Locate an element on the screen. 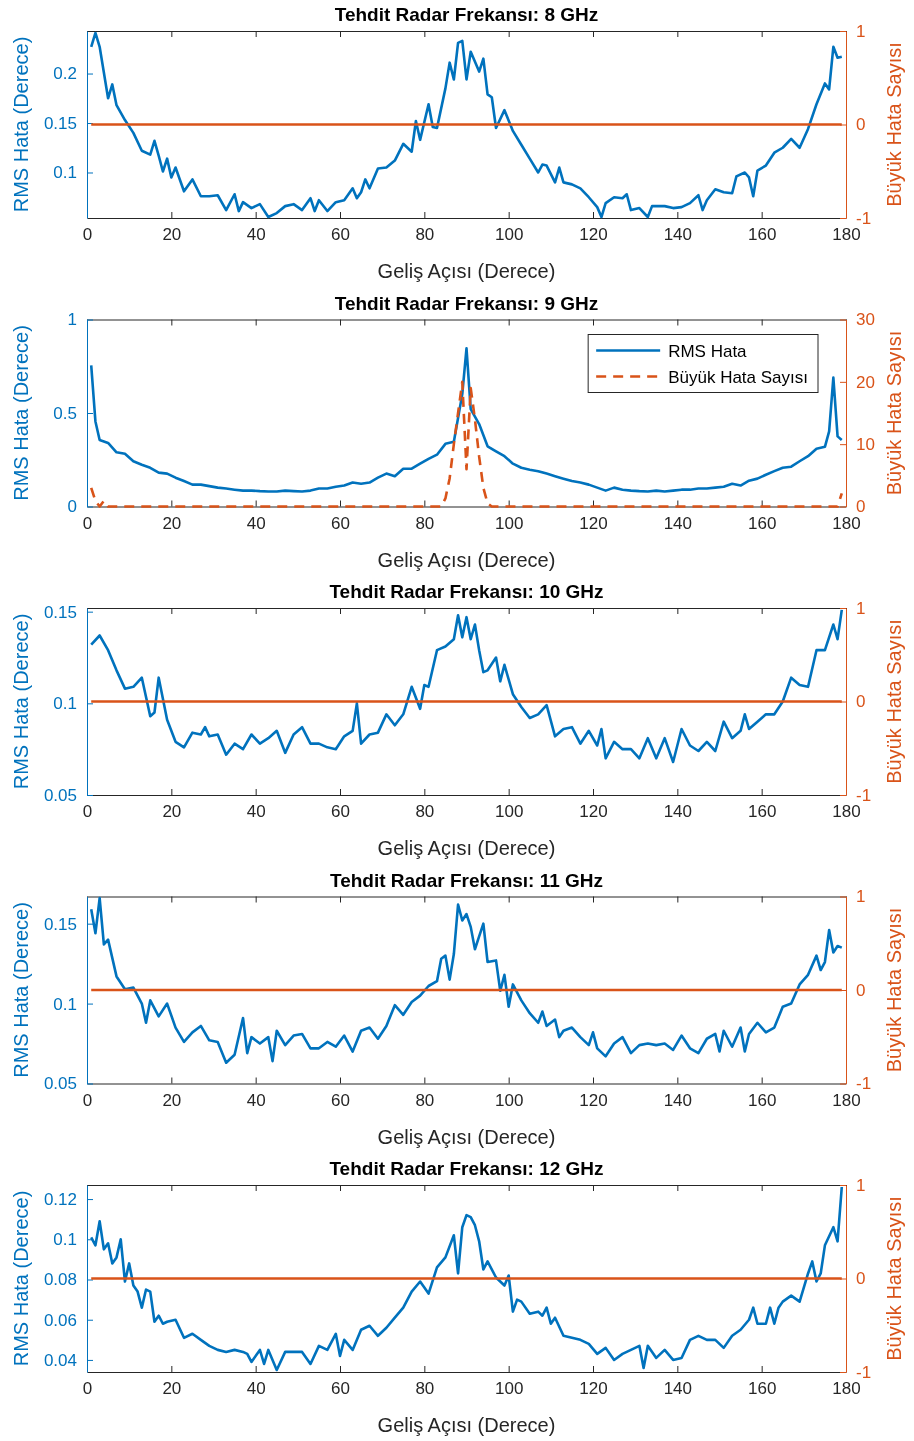  y-tick-label: 0.06 is located at coordinates (60, 1320).